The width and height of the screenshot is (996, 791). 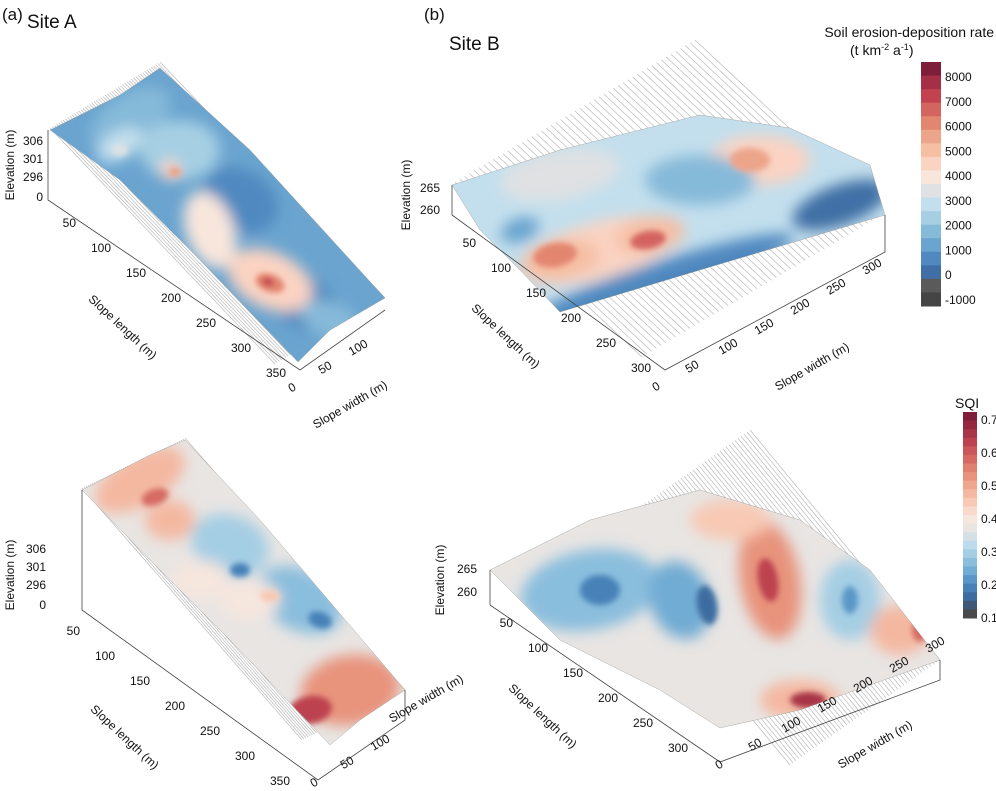 What do you see at coordinates (434, 14) in the screenshot?
I see `panel-label-b: (b)` at bounding box center [434, 14].